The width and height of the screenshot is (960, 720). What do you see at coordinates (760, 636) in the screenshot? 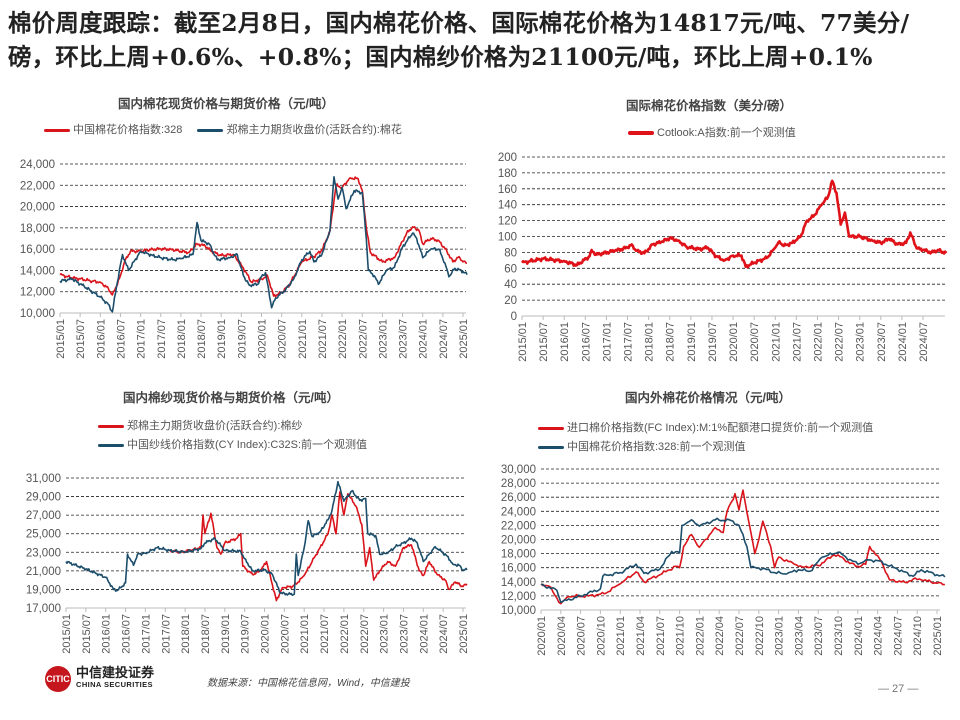
I see `x-tick-label: 2022/10` at bounding box center [760, 636].